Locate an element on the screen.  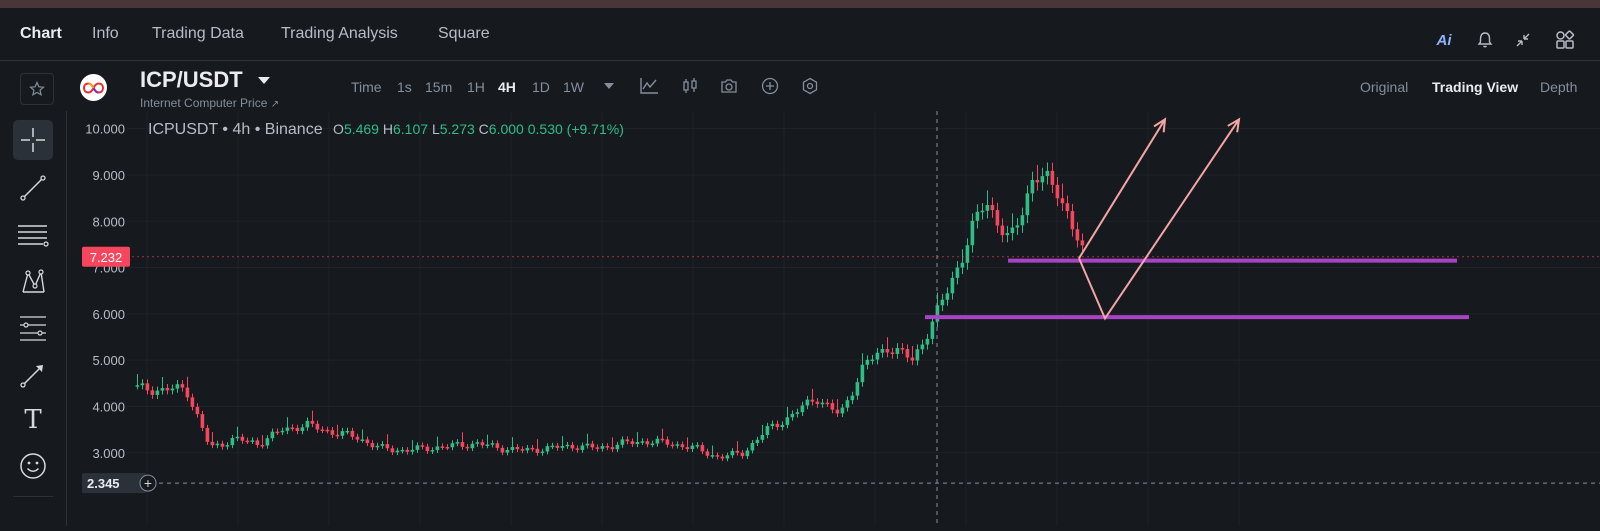
interval-15m: 15m is located at coordinates (439, 87).